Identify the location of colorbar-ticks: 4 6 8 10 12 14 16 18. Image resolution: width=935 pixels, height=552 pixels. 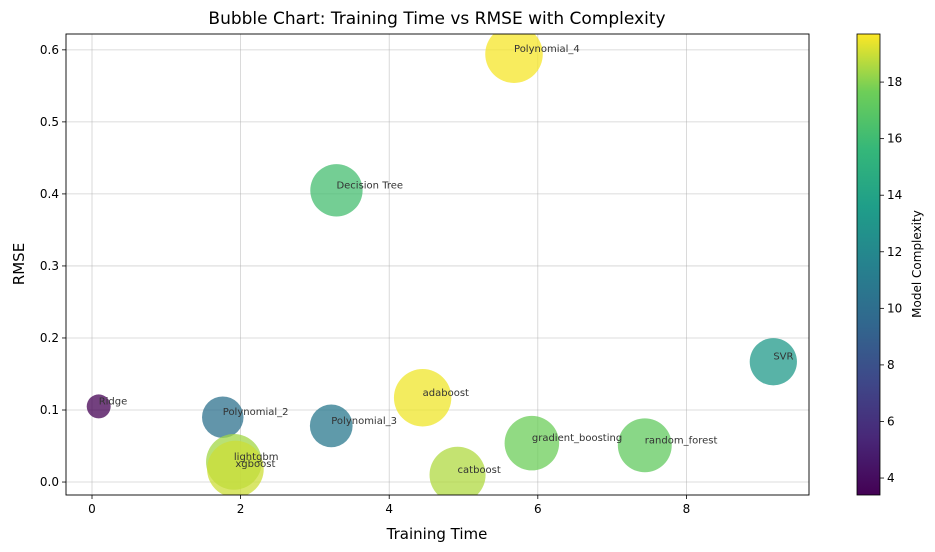
(891, 280).